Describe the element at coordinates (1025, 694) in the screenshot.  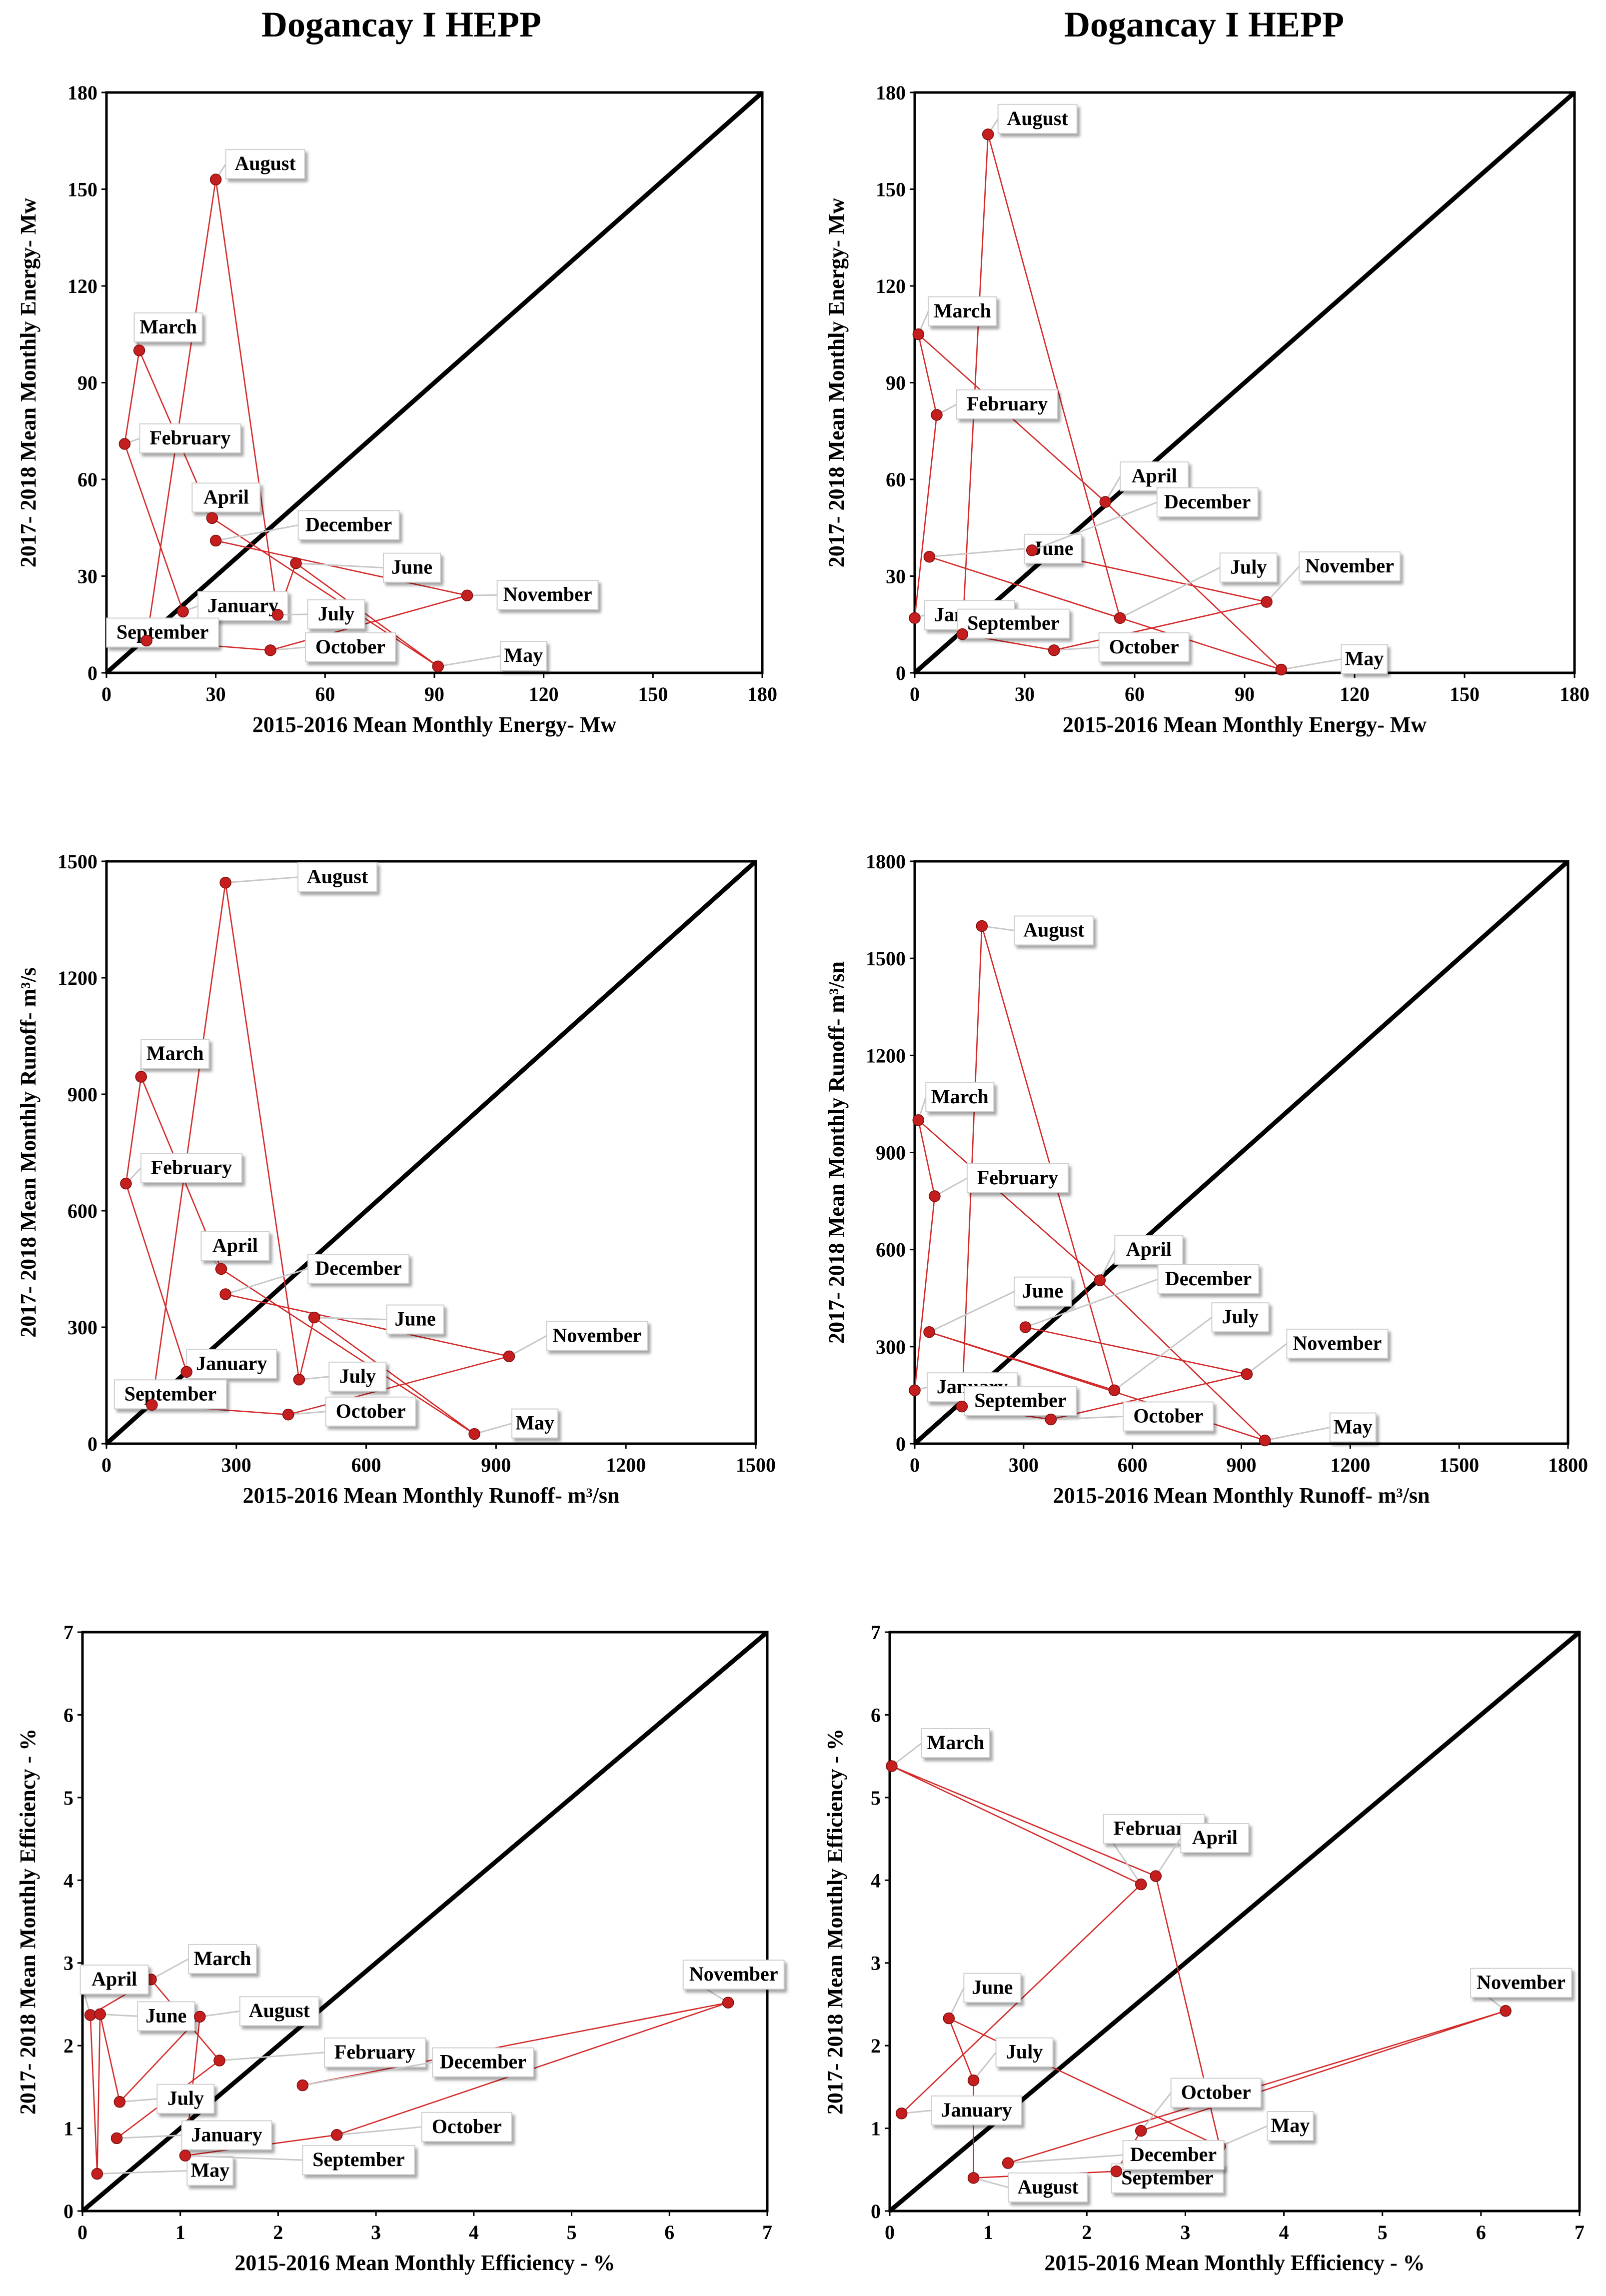
I see `x-tick-label: 30` at that location.